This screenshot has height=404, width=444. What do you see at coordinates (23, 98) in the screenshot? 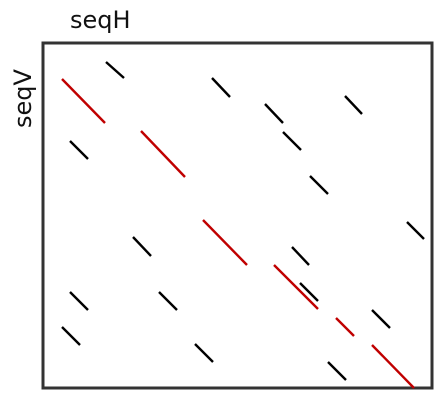
I see `vertical-sequence-label: seqV` at bounding box center [23, 98].